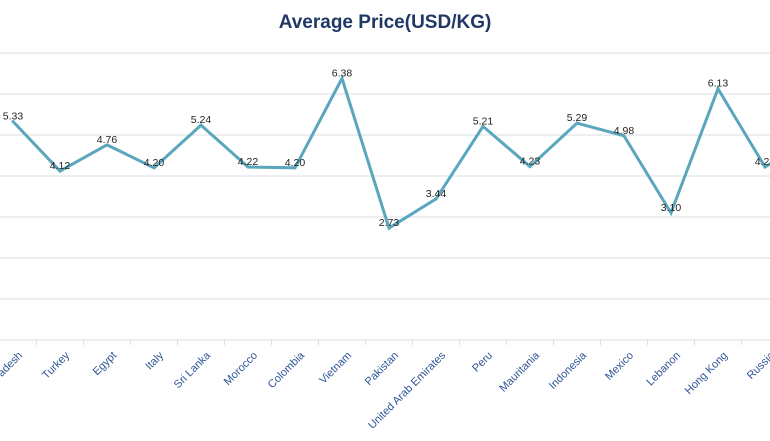  Describe the element at coordinates (706, 373) in the screenshot. I see `x-tick-label: Hong Kong` at that location.